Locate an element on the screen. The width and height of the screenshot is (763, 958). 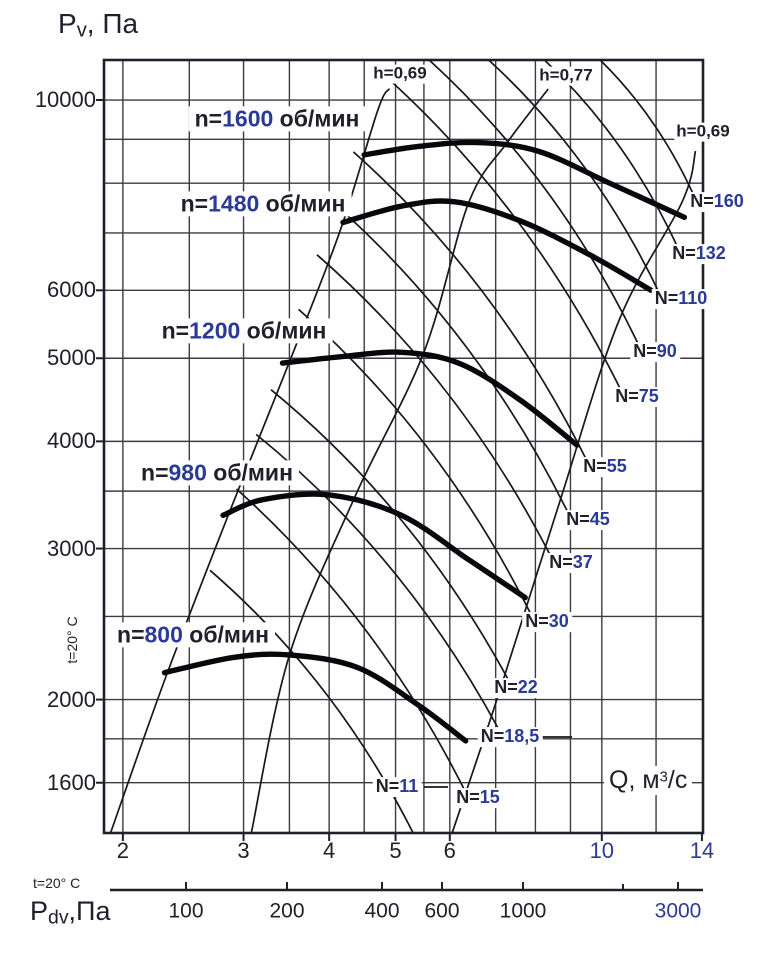
x2-tick-label: 1000 is located at coordinates (523, 910).